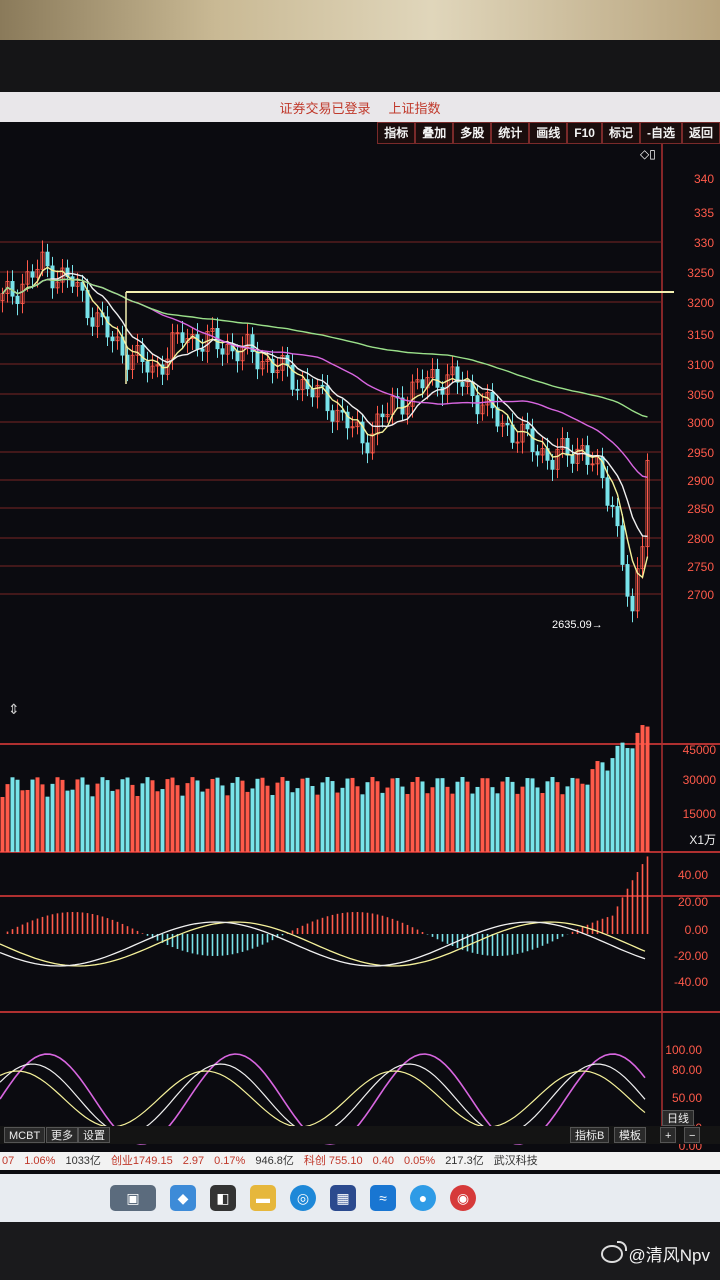 This screenshot has height=1280, width=720. Describe the element at coordinates (548, 133) in the screenshot. I see `draw-line-button: 画线` at that location.